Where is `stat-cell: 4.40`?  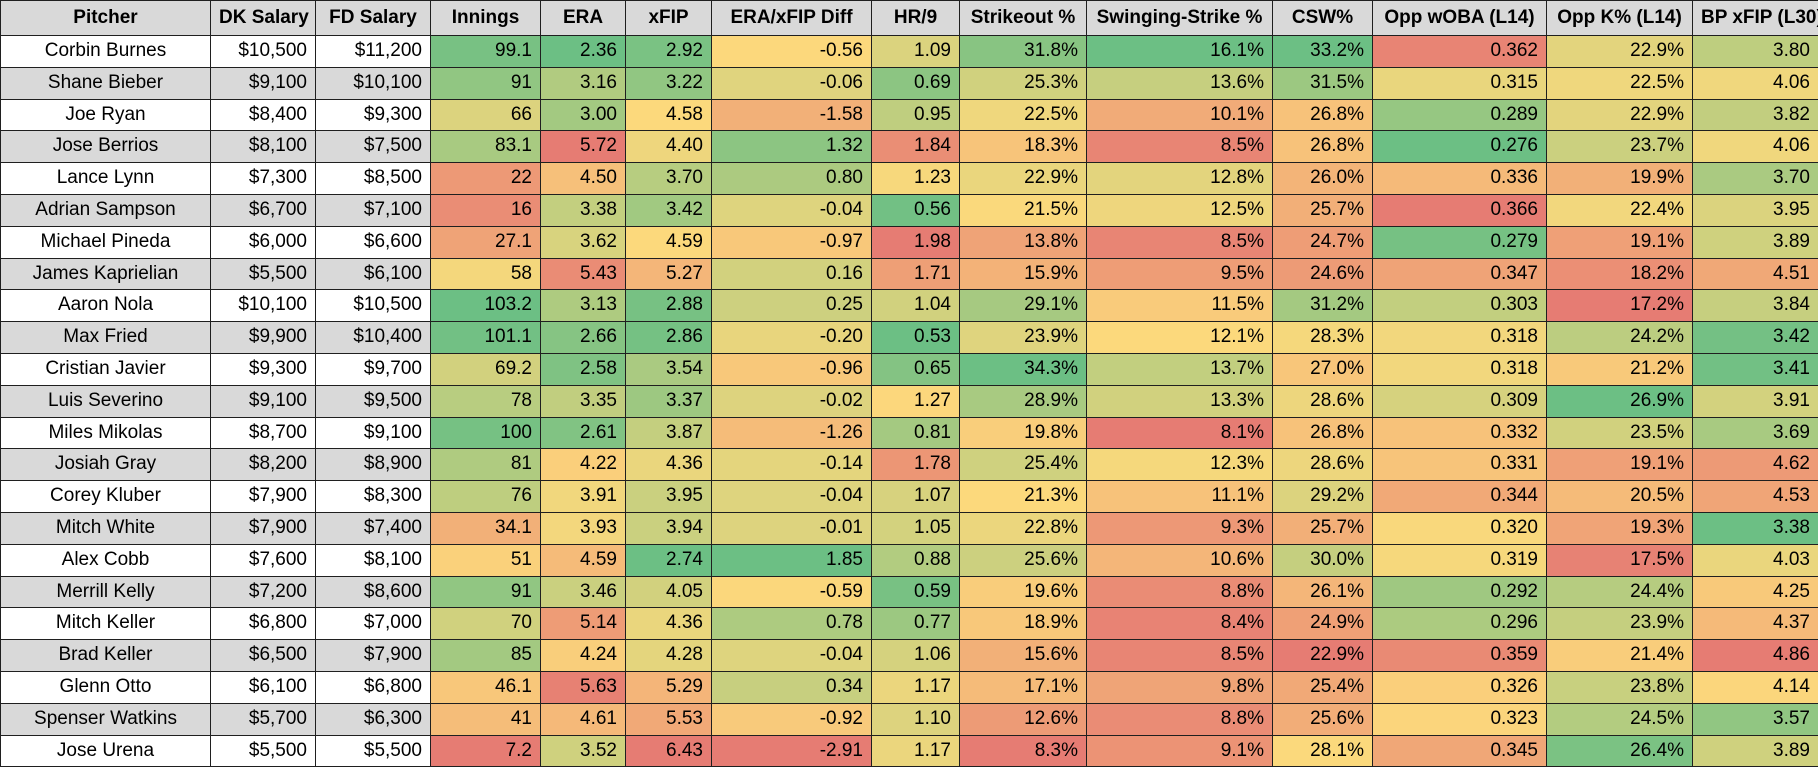
stat-cell: 4.40 is located at coordinates (668, 147).